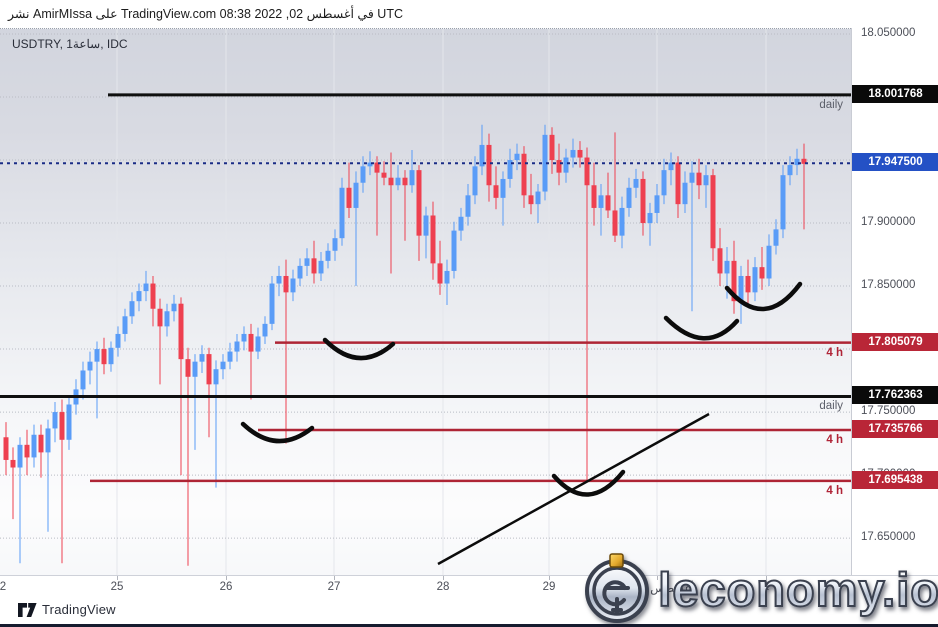 This screenshot has width=938, height=627. Describe the element at coordinates (79, 609) in the screenshot. I see `tradingview-label: TradingView` at that location.